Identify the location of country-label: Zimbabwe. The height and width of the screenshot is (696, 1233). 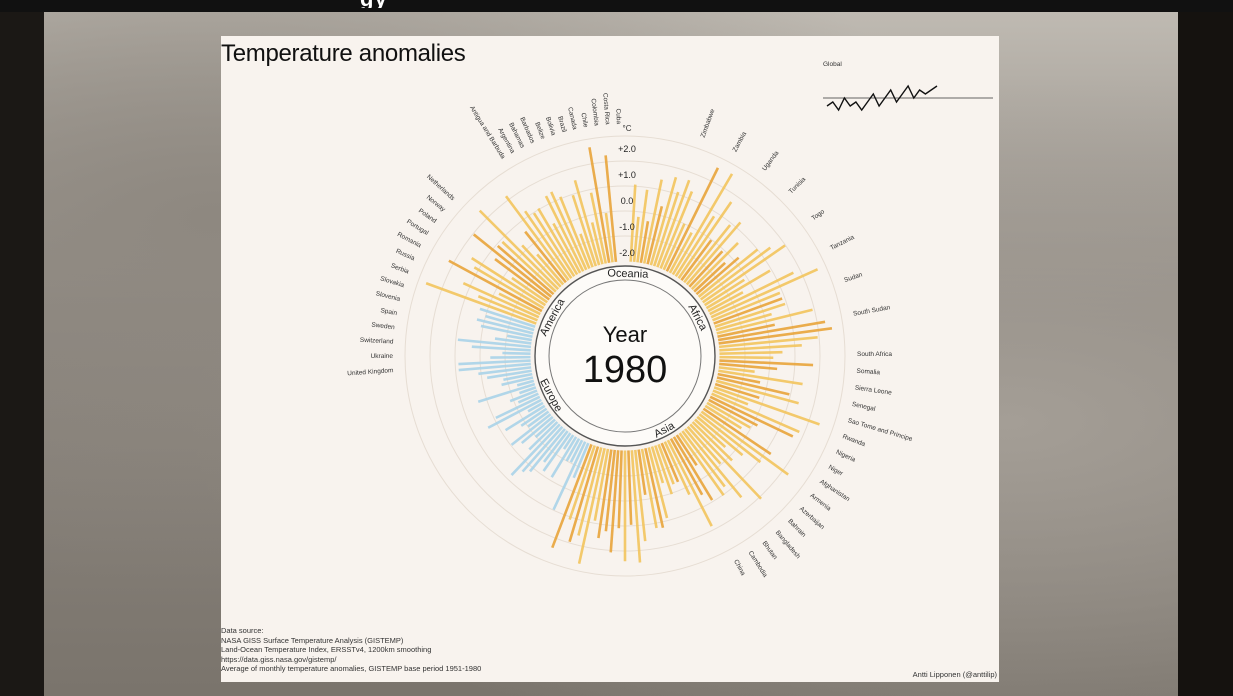
(708, 123).